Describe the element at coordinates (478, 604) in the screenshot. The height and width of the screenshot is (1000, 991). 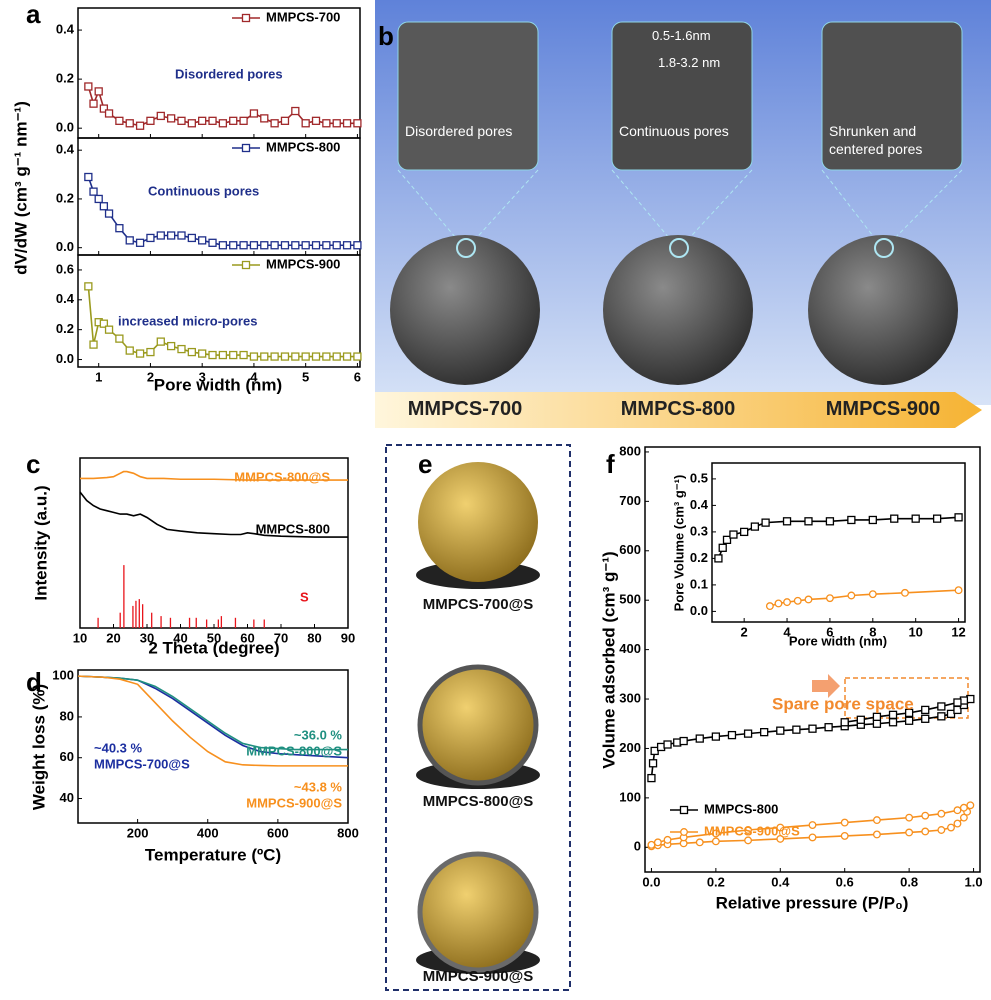
I see `sample-label: MMPCS-700@S` at that location.